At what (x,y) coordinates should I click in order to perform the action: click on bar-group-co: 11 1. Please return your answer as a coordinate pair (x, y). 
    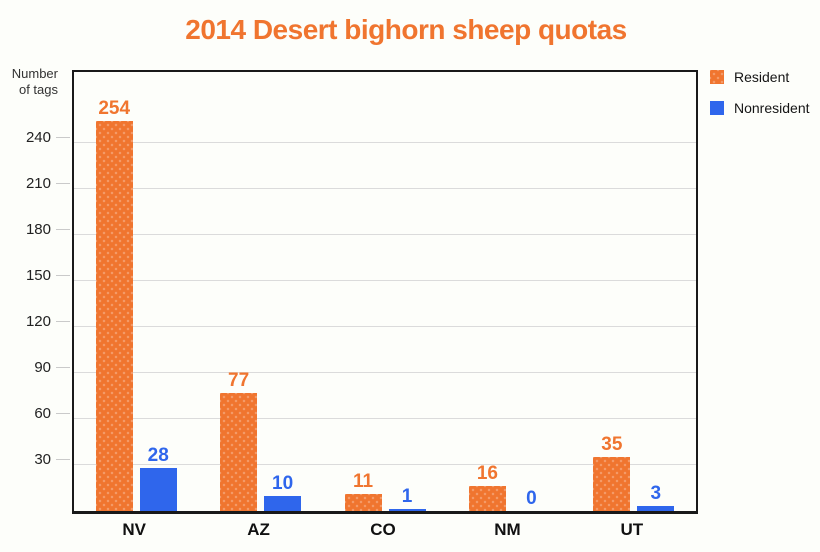
    Looking at the image, I should click on (385, 291).